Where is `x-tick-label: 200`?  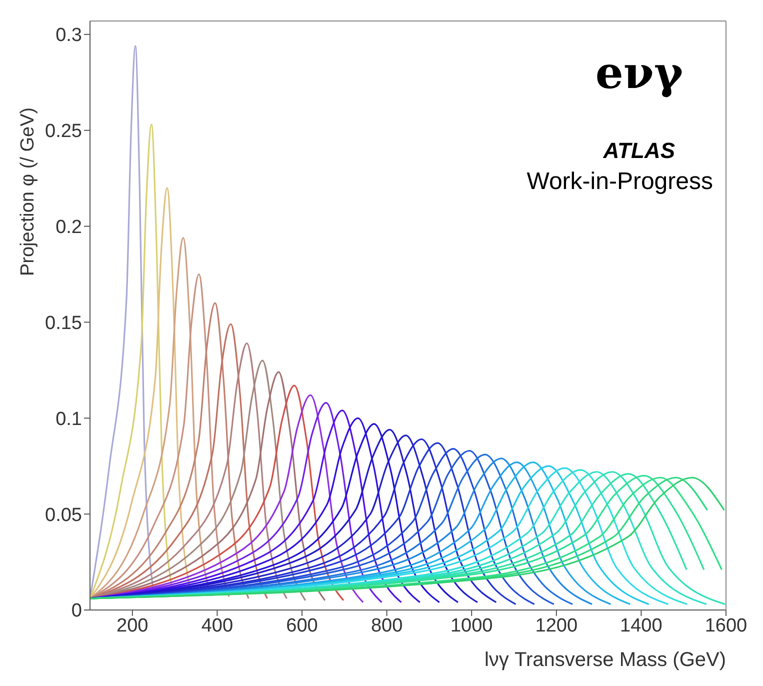
x-tick-label: 200 is located at coordinates (132, 625).